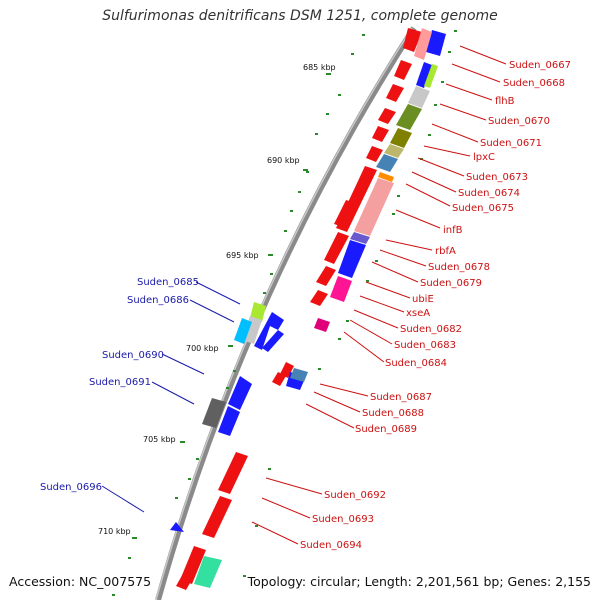 The width and height of the screenshot is (600, 605). What do you see at coordinates (319, 67) in the screenshot?
I see `tick-label-685: 685 kbp` at bounding box center [319, 67].